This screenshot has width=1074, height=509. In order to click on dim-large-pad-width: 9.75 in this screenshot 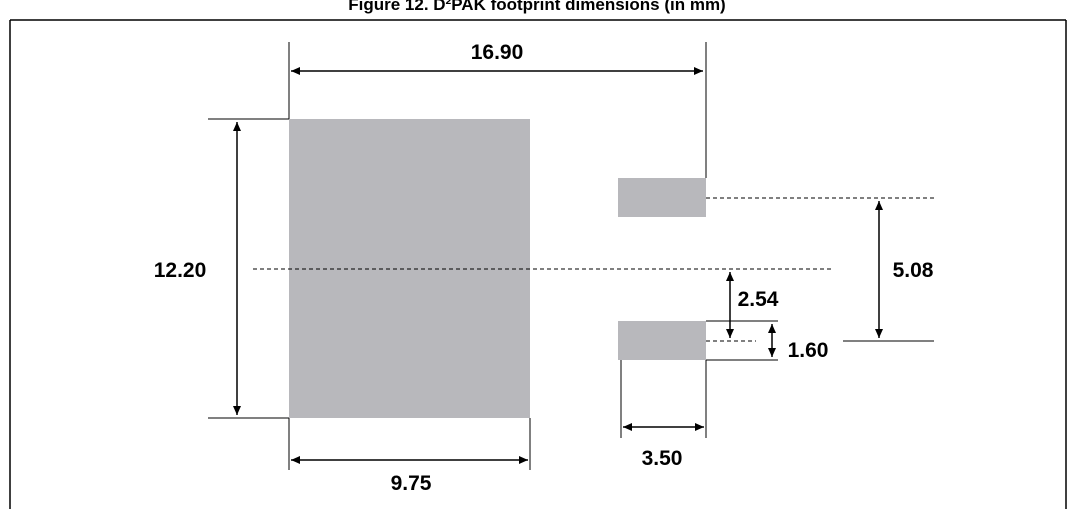, I will do `click(411, 483)`.